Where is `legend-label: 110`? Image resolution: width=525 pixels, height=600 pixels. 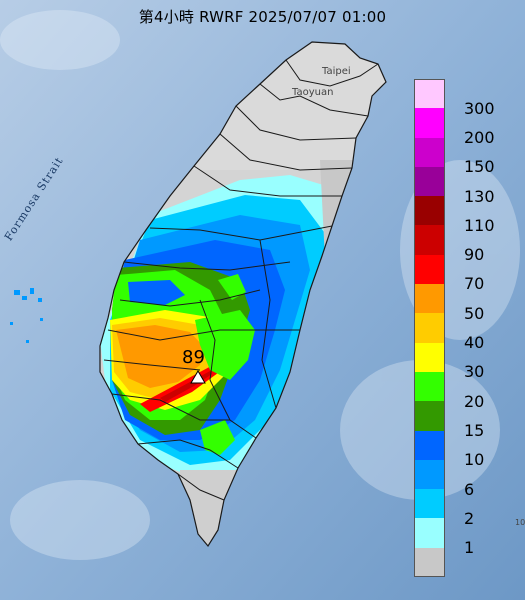 legend-label: 110 is located at coordinates (479, 225).